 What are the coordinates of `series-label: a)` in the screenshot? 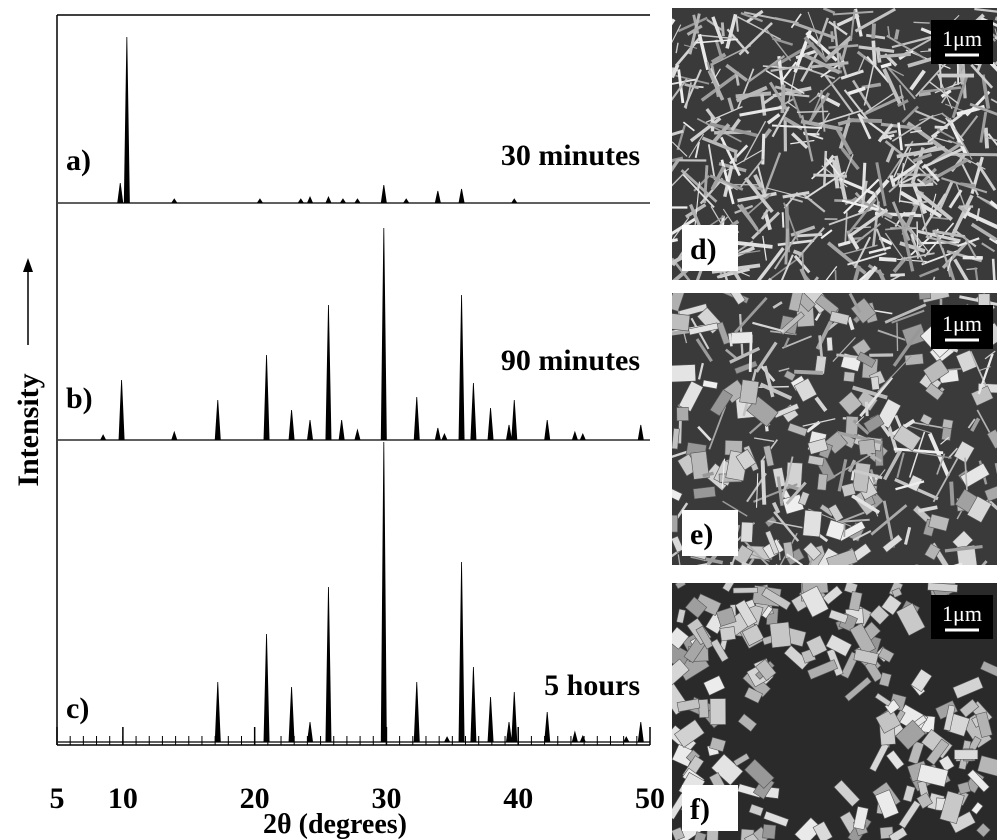 It's located at (78, 160).